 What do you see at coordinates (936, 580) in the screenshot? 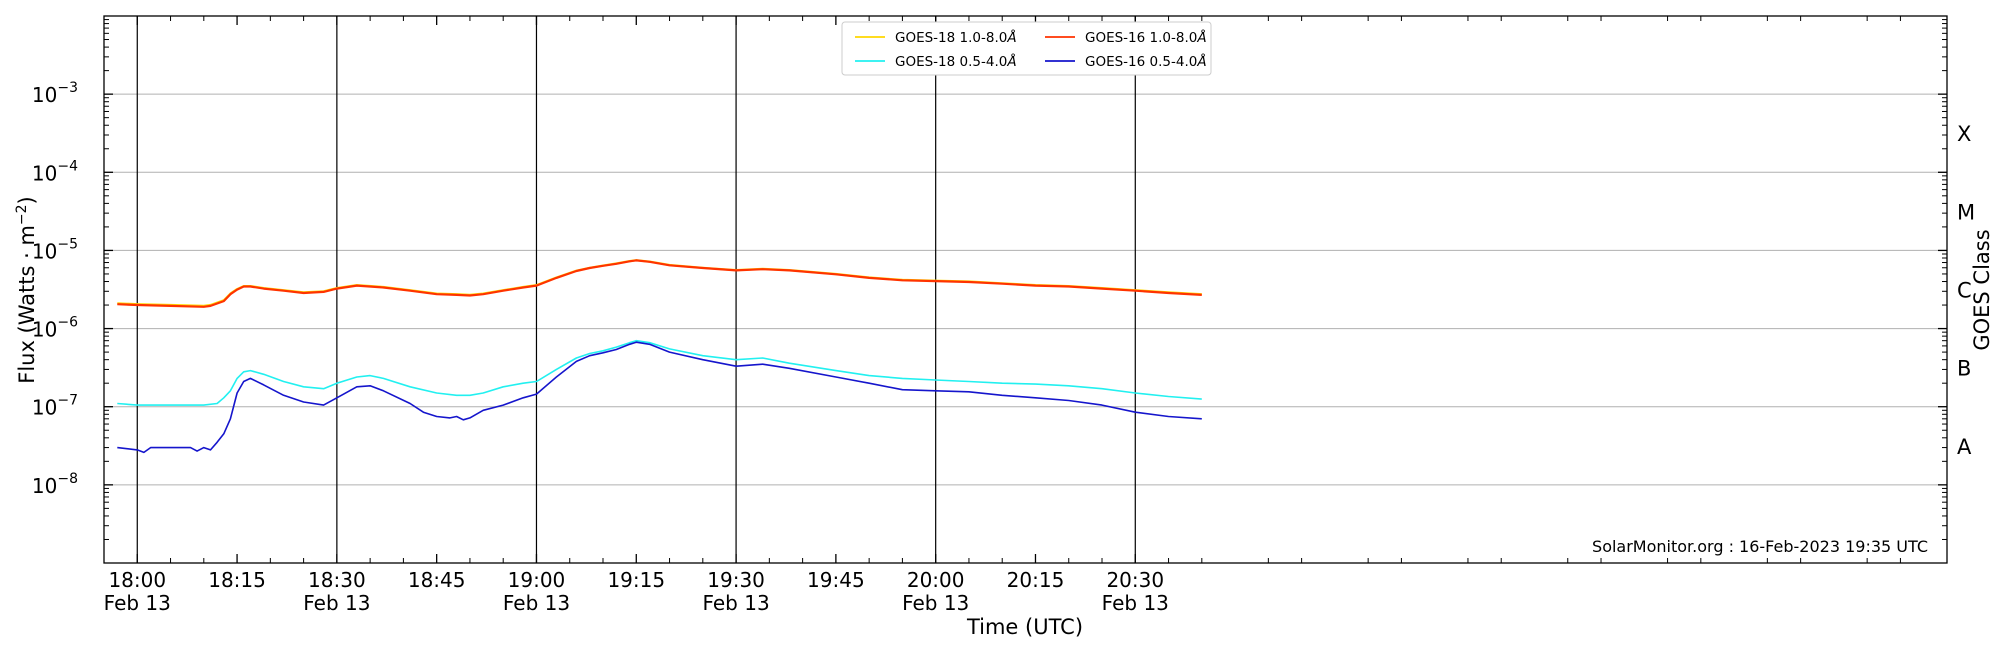
I see `x-tick-time-label: 20:00` at bounding box center [936, 580].